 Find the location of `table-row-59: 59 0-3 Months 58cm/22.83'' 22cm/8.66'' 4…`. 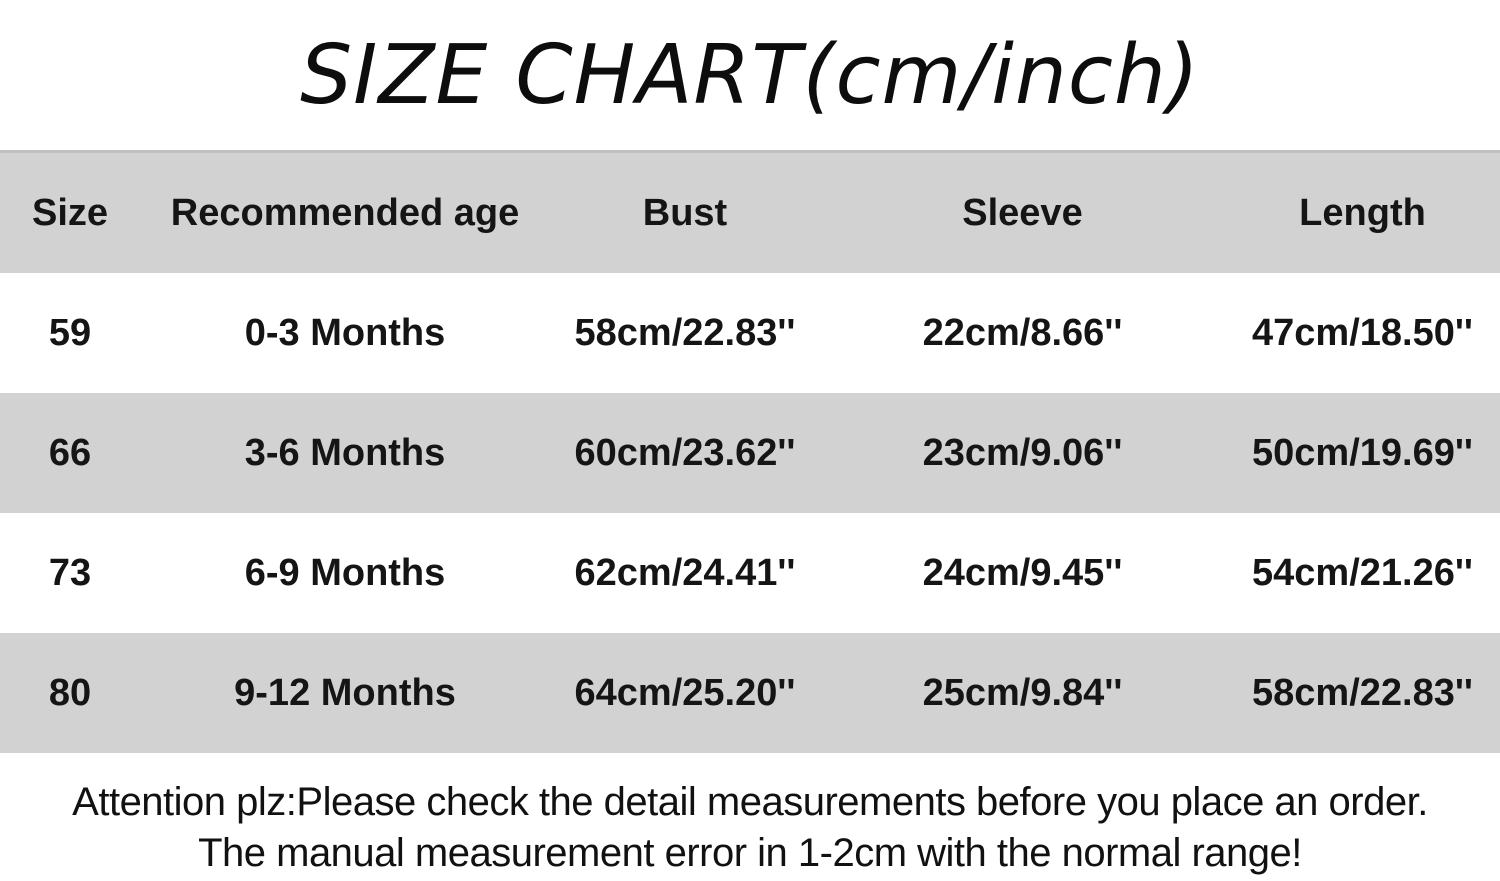

table-row-59: 59 0-3 Months 58cm/22.83'' 22cm/8.66'' 4… is located at coordinates (750, 333).